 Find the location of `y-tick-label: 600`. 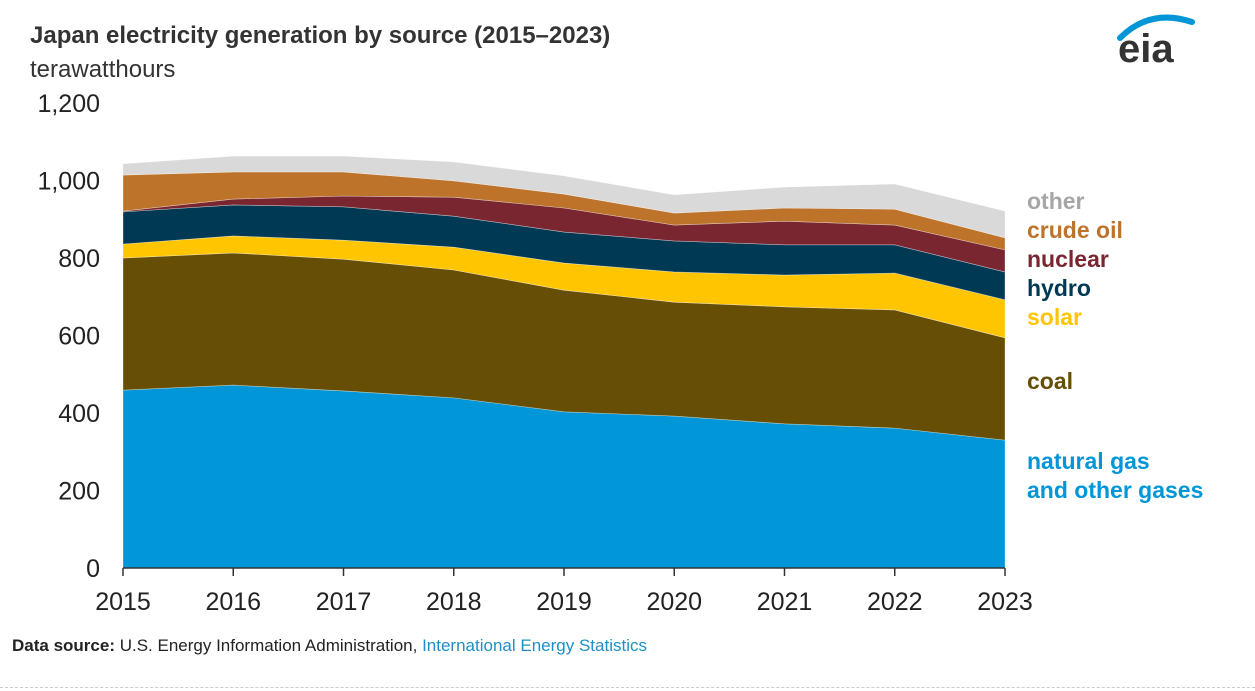

y-tick-label: 600 is located at coordinates (79, 337).